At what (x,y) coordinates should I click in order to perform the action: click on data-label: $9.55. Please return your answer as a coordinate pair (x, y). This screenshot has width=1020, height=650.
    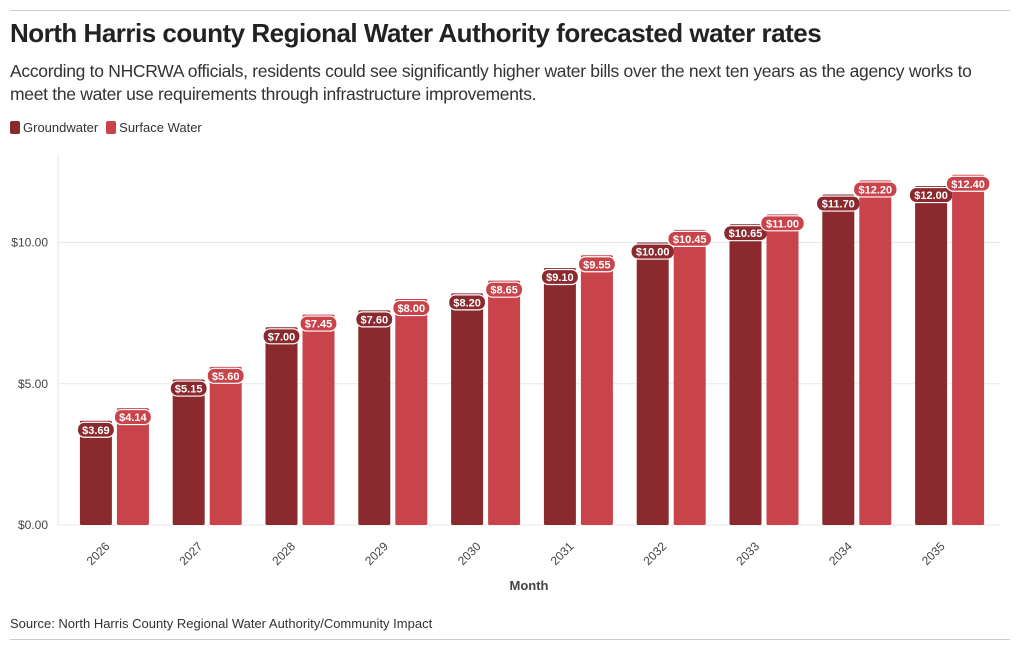
    Looking at the image, I should click on (597, 265).